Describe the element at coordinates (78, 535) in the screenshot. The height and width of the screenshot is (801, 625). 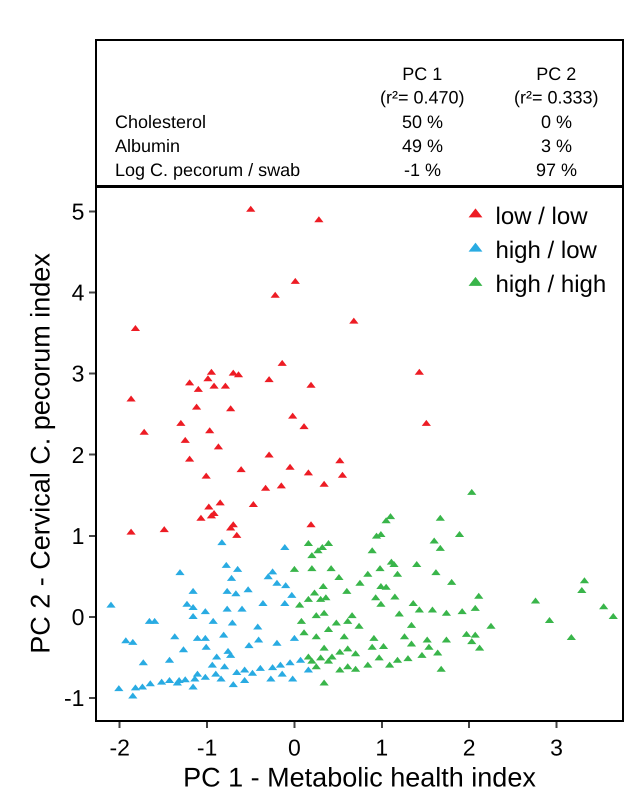
I see `y-tick-label: 1` at that location.